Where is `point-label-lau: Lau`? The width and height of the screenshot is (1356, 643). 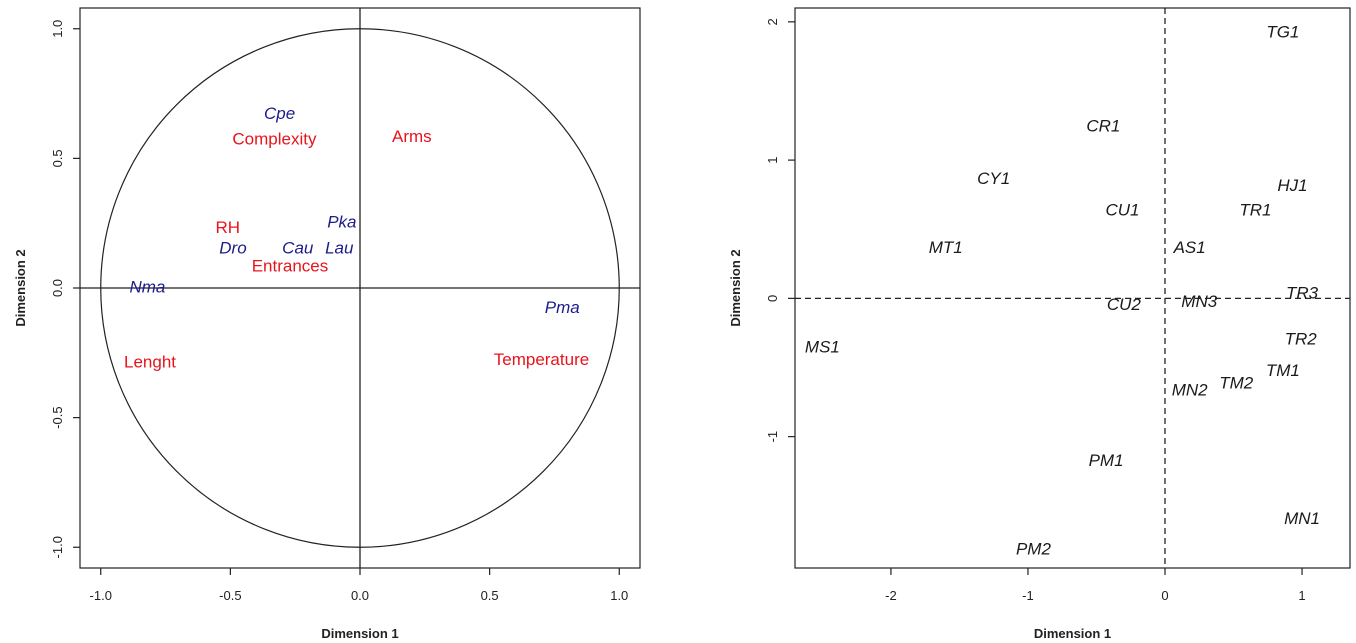
point-label-lau: Lau is located at coordinates (339, 248).